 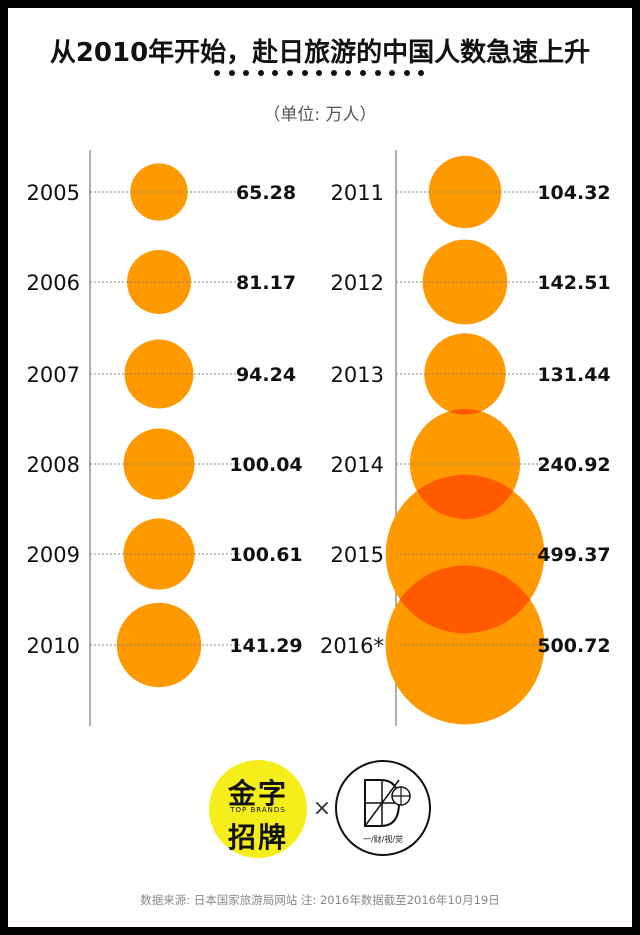 What do you see at coordinates (53, 283) in the screenshot?
I see `year-label: 2006` at bounding box center [53, 283].